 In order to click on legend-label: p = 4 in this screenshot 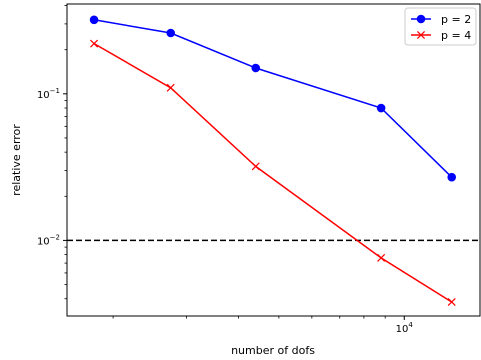, I will do `click(456, 35)`.